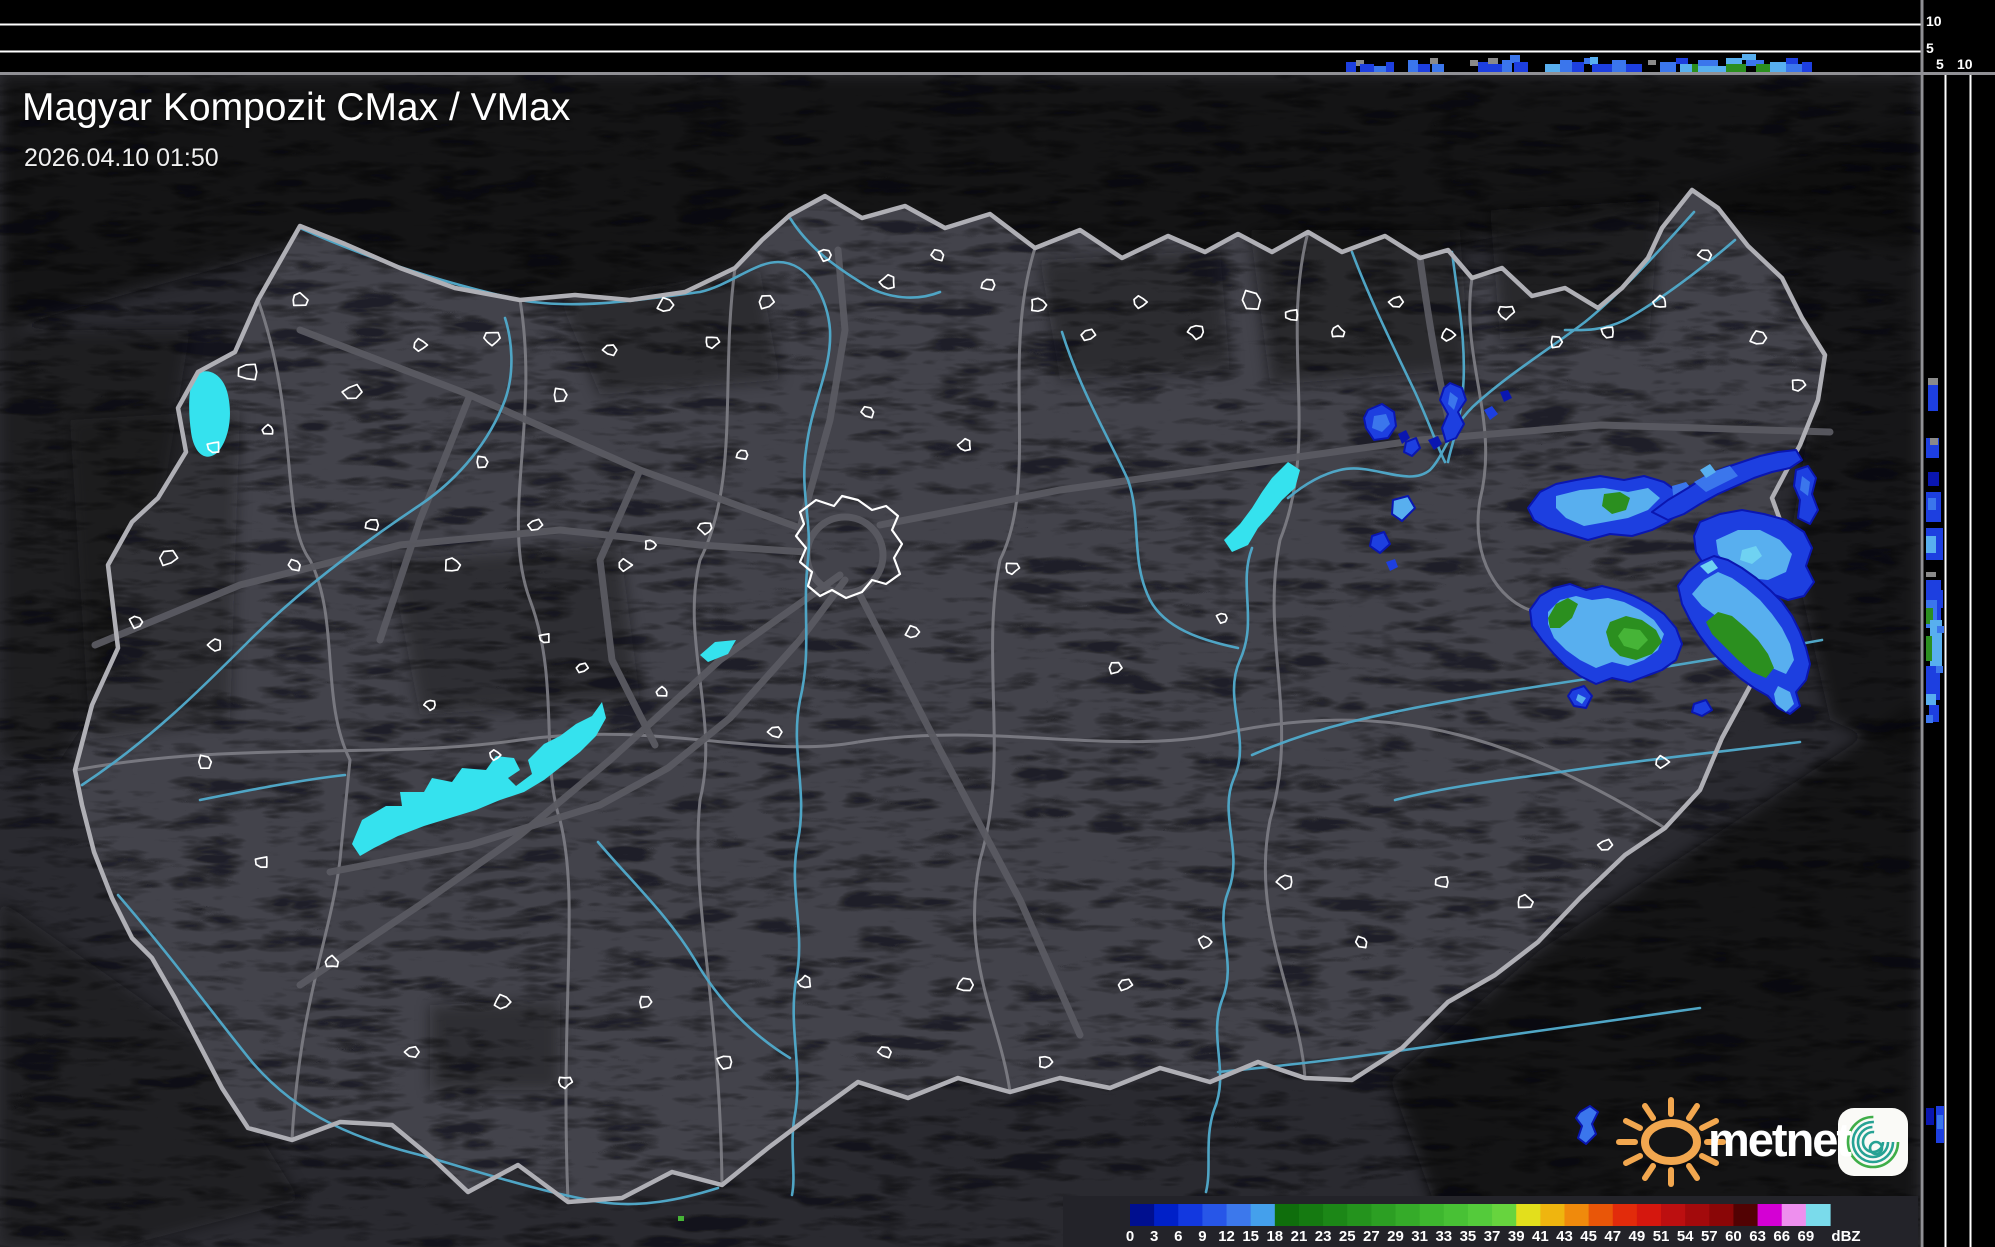  What do you see at coordinates (1757, 1236) in the screenshot?
I see `legend-label: 63` at bounding box center [1757, 1236].